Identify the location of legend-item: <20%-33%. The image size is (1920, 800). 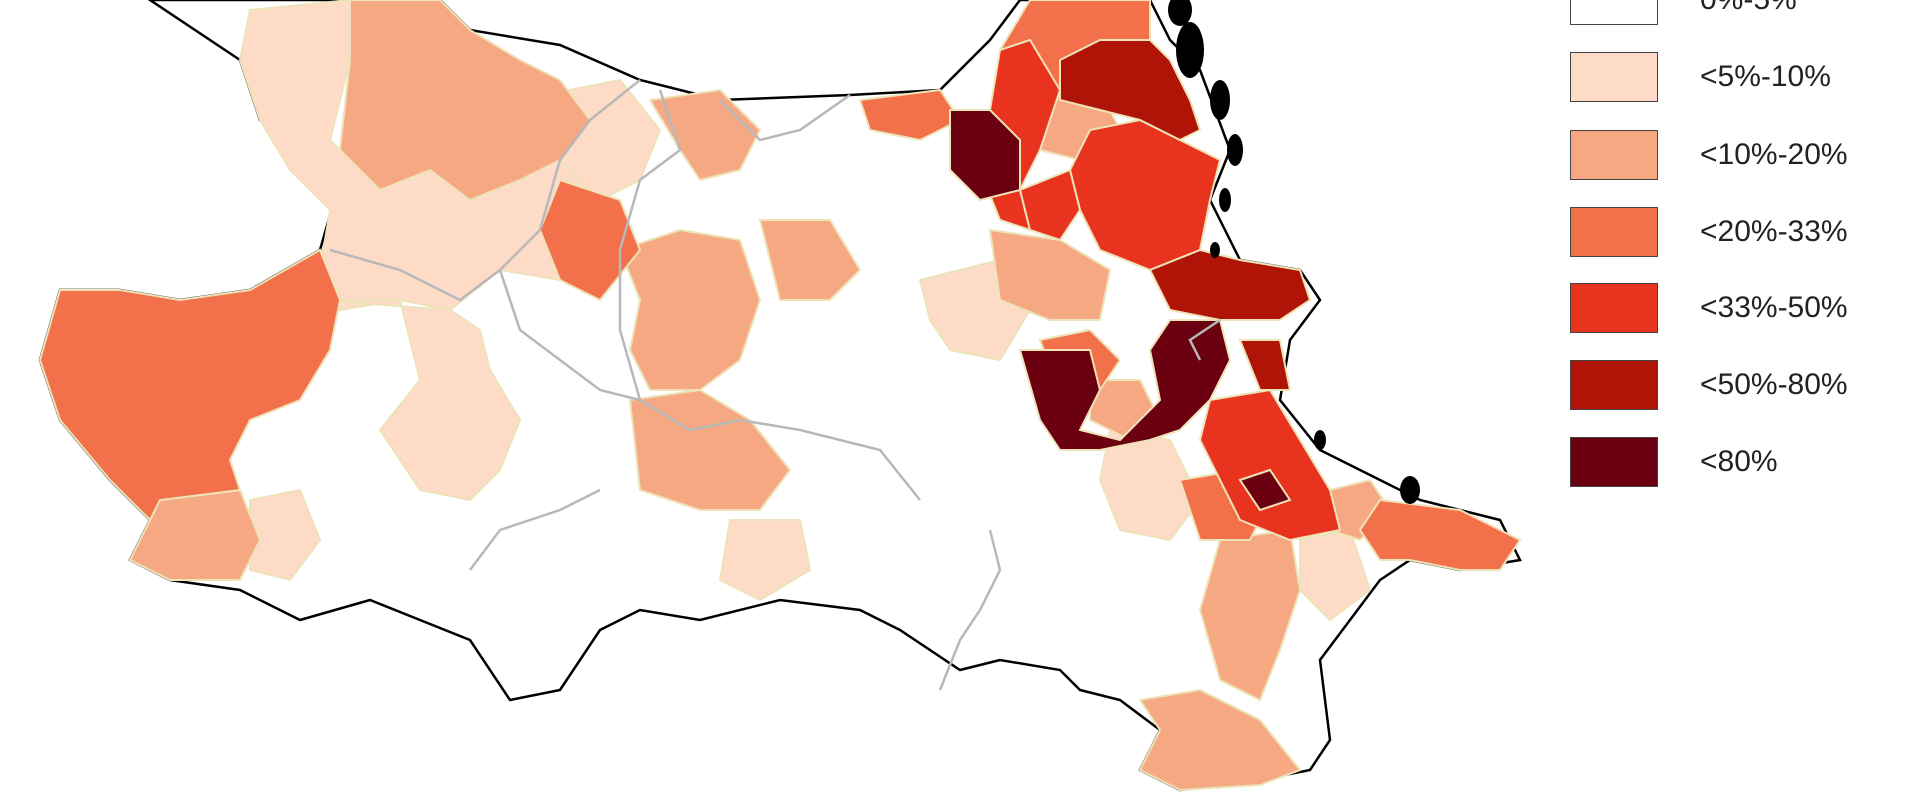
(1740, 235).